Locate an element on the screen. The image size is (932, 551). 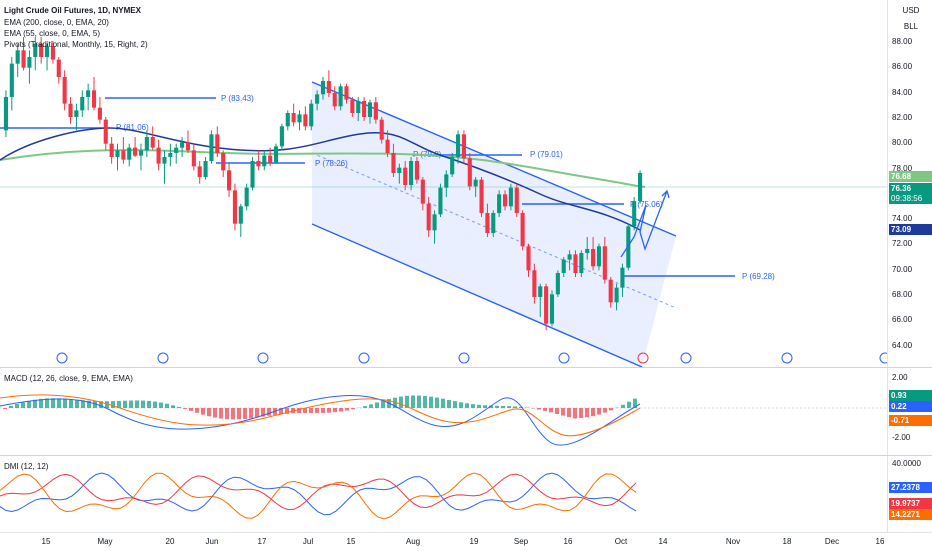
currency-unit: BLL is located at coordinates (911, 27).